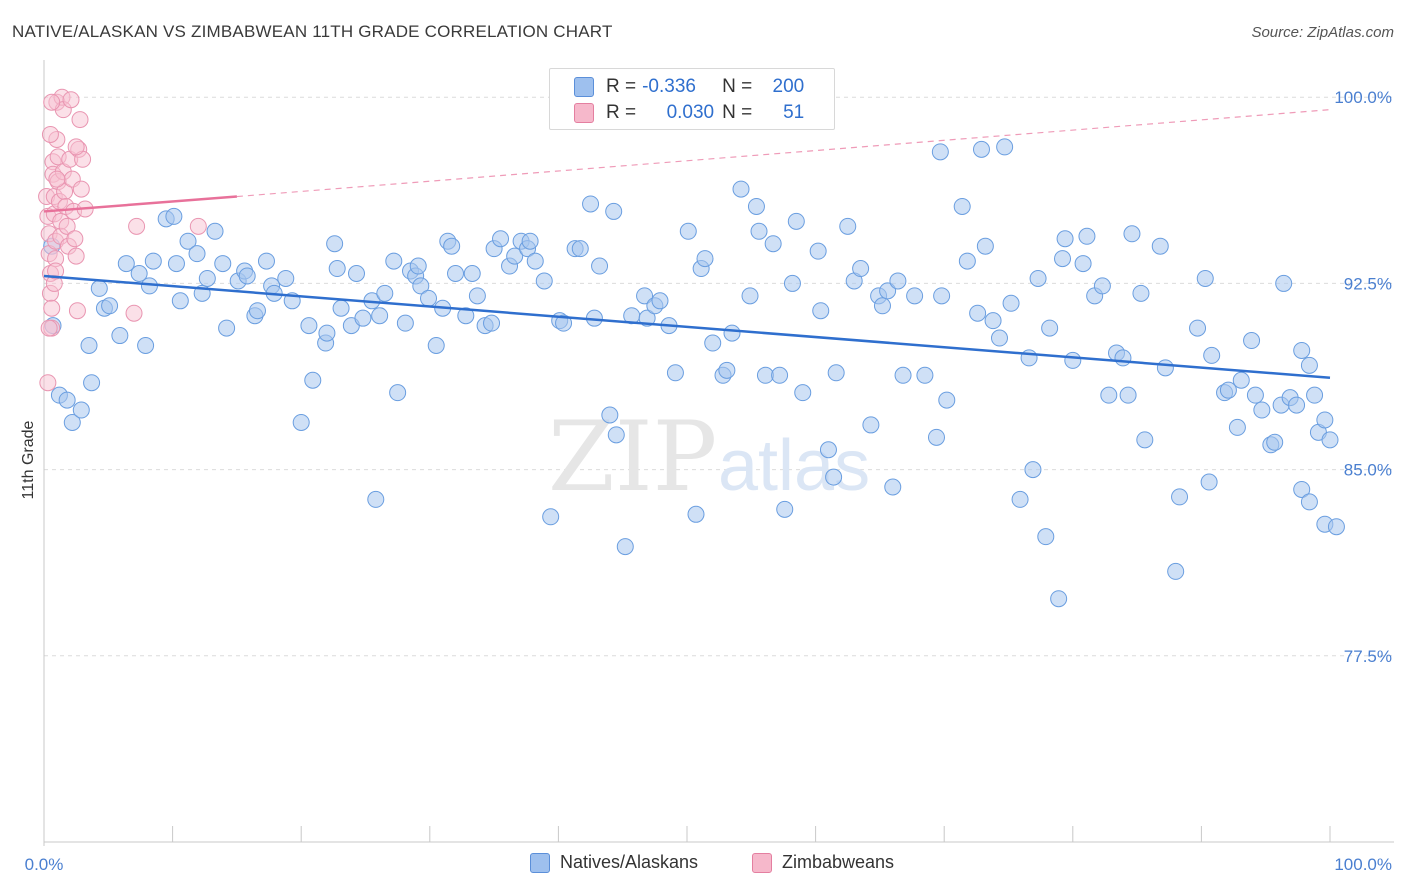 Image resolution: width=1406 pixels, height=892 pixels. I want to click on bottom-legend-swatch-natives, so click(540, 862).